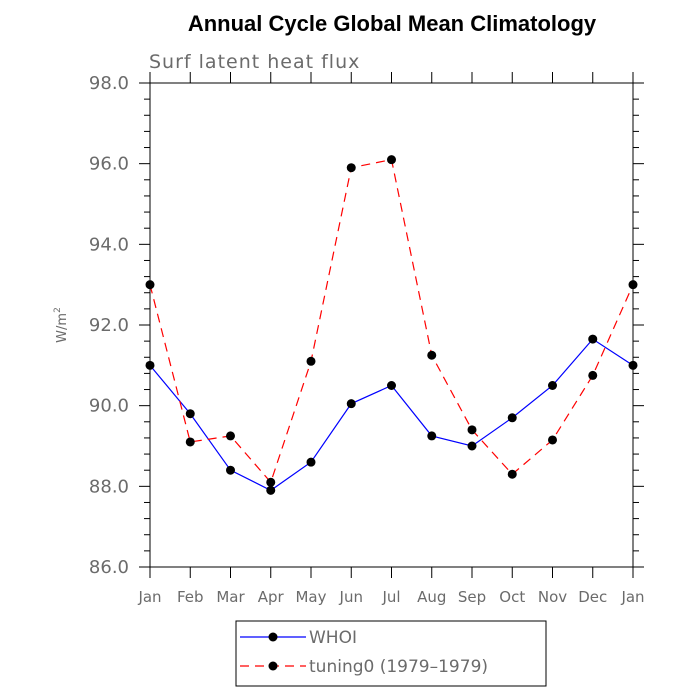  Describe the element at coordinates (190, 597) in the screenshot. I see `x-tick-label: Feb` at that location.